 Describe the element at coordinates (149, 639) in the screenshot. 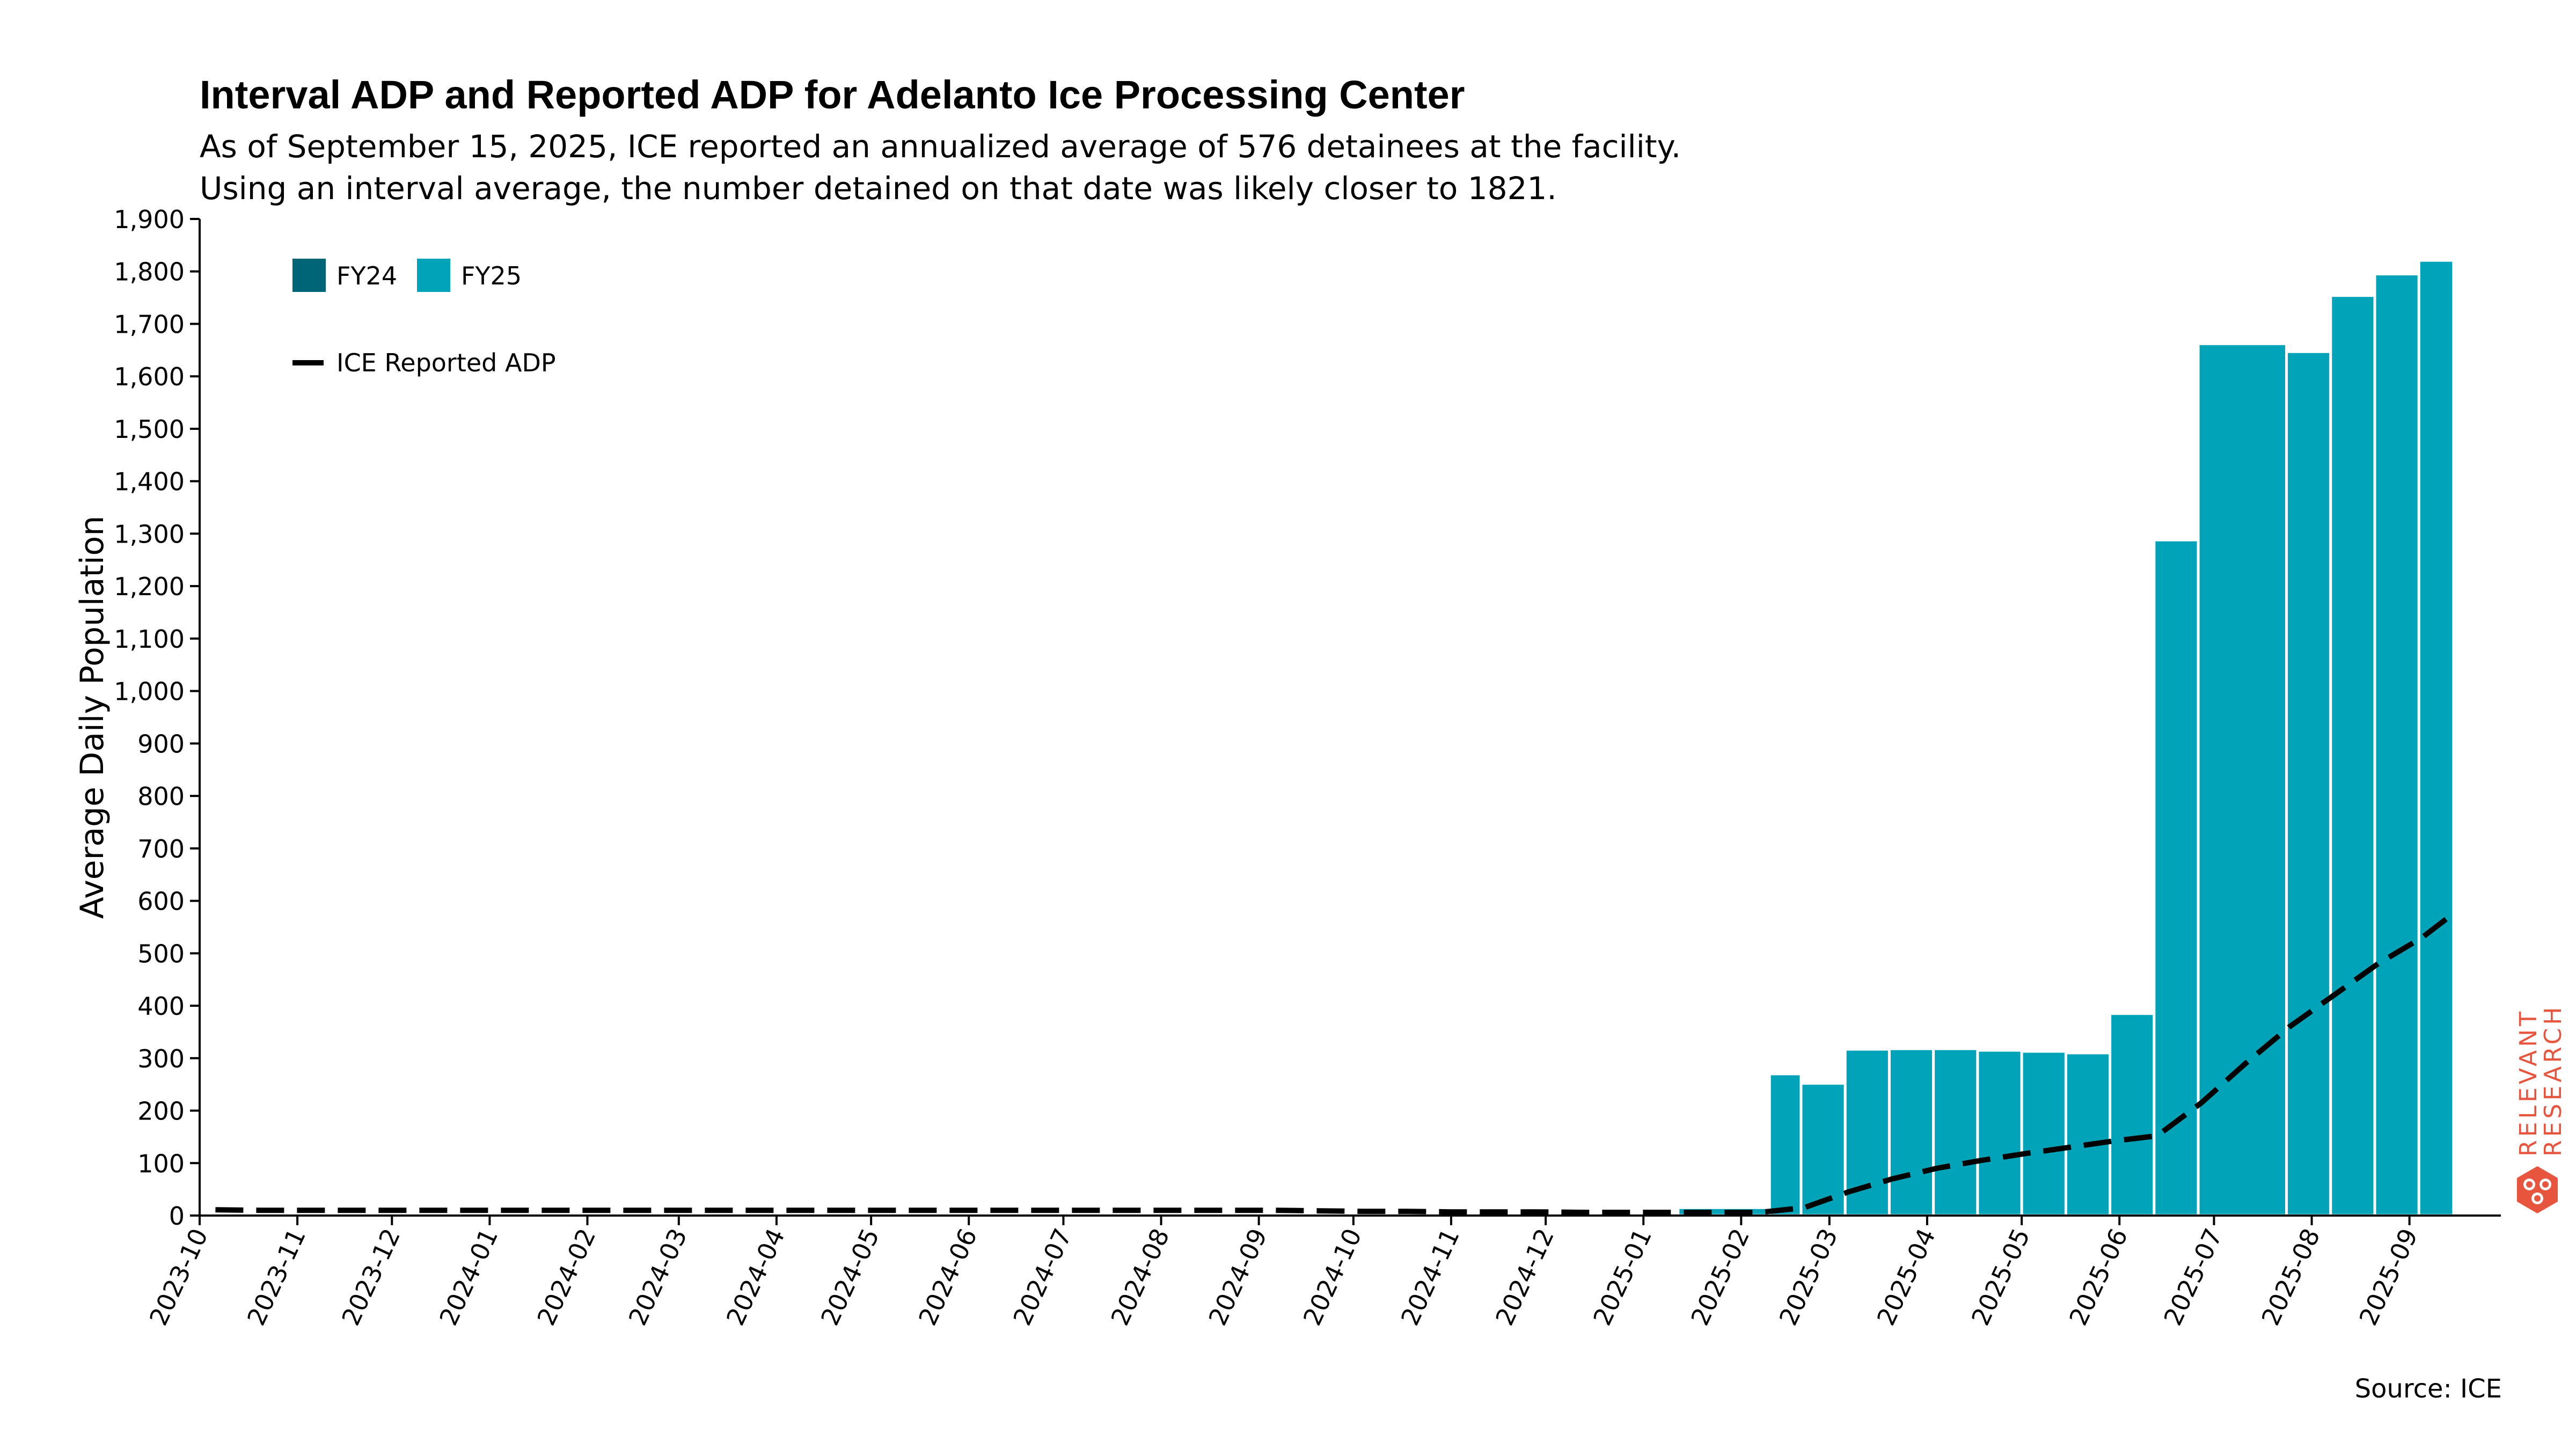

I see `y-tick-label-1100: 1,100` at that location.